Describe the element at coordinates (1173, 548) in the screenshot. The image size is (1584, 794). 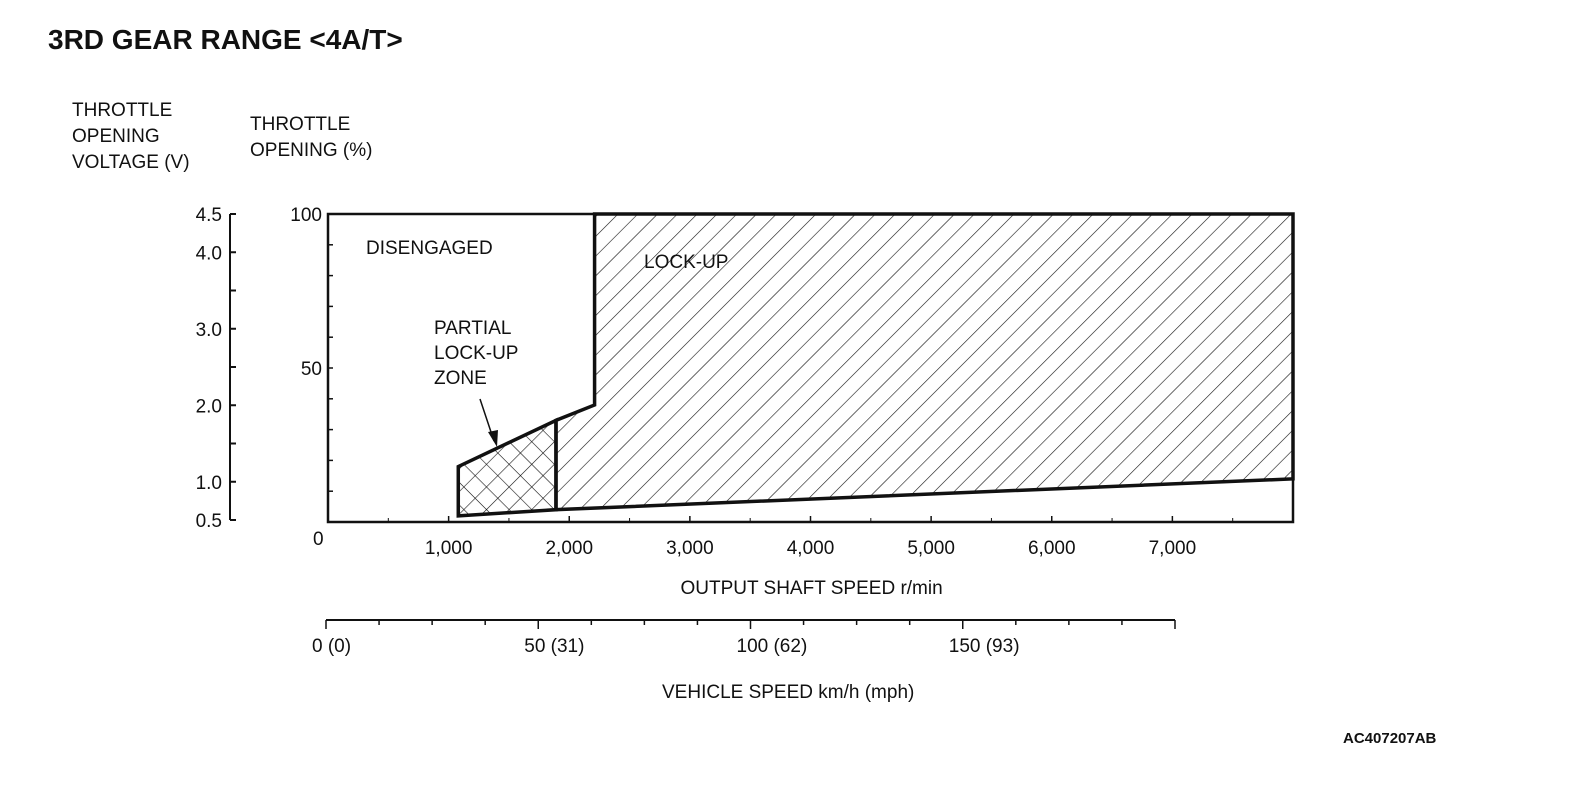
I see `x-tick-label: 7,000` at that location.